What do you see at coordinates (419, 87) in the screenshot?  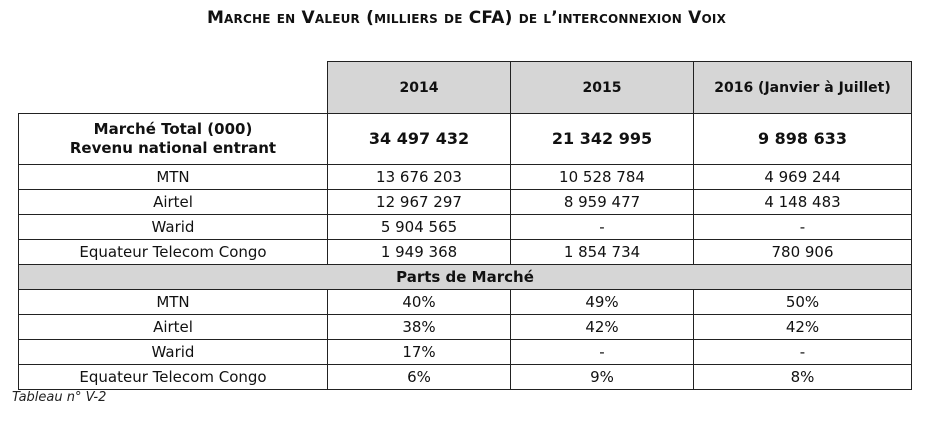 I see `column-header-2014: 2014` at bounding box center [419, 87].